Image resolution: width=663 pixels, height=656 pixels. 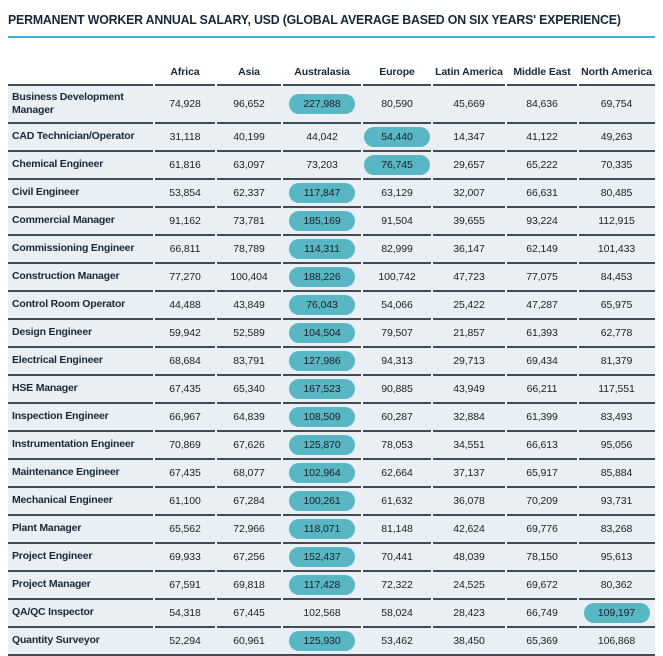 I want to click on salary-cell: 69,434, so click(x=541, y=360).